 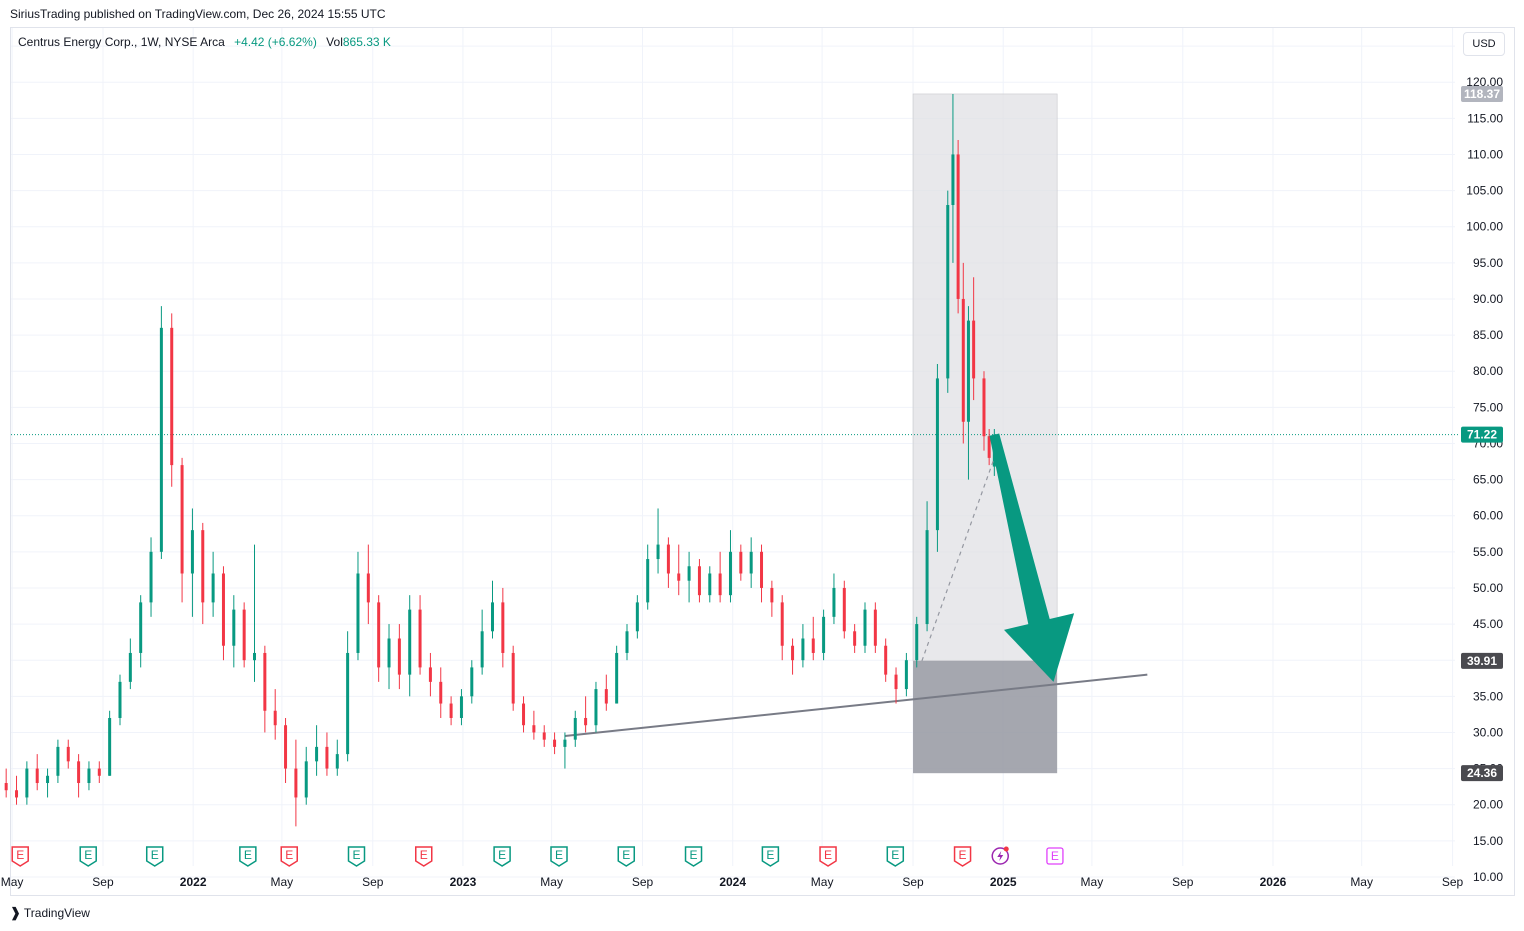 I want to click on tag-box-entry-bg, so click(x=1482, y=660).